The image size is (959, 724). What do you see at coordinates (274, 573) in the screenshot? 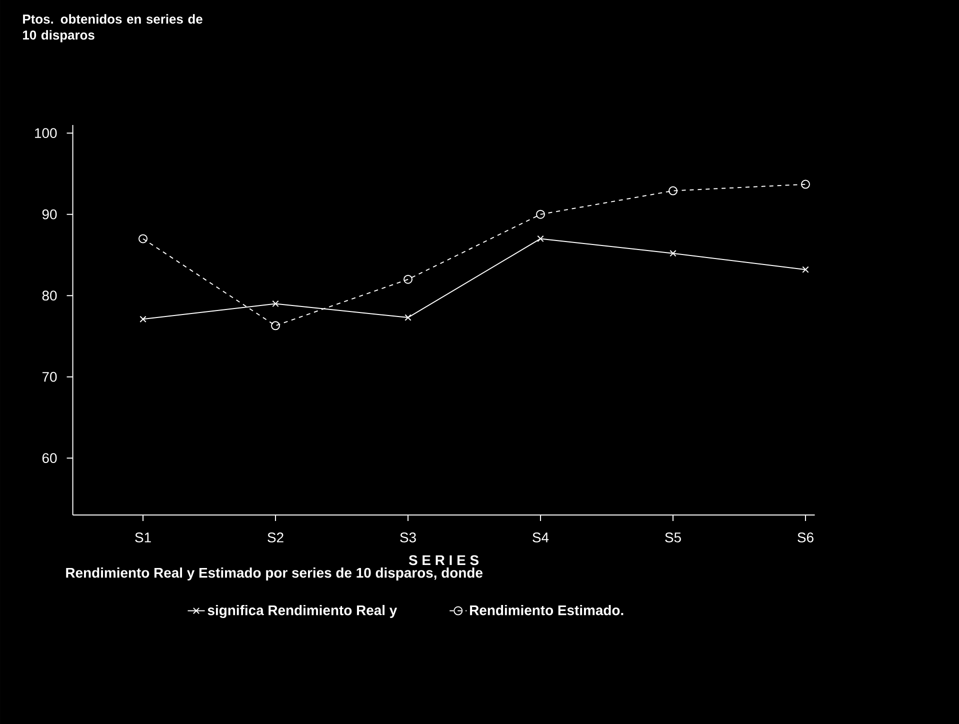
I see `text: Rendimiento Real y Estimado por series de 10 disparos, donde` at bounding box center [274, 573].